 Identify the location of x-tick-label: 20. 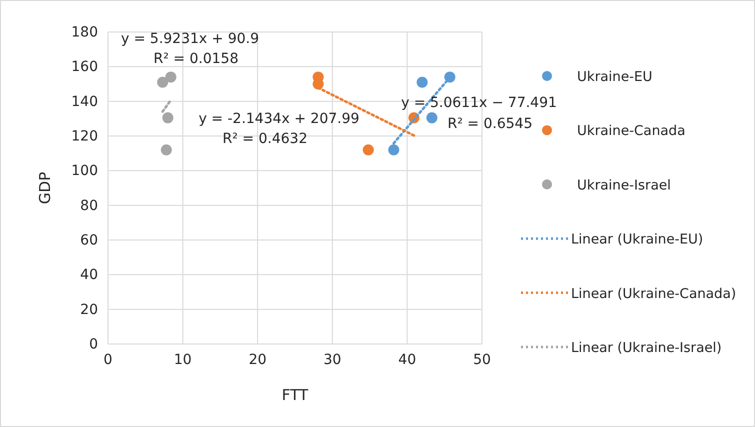
(257, 360).